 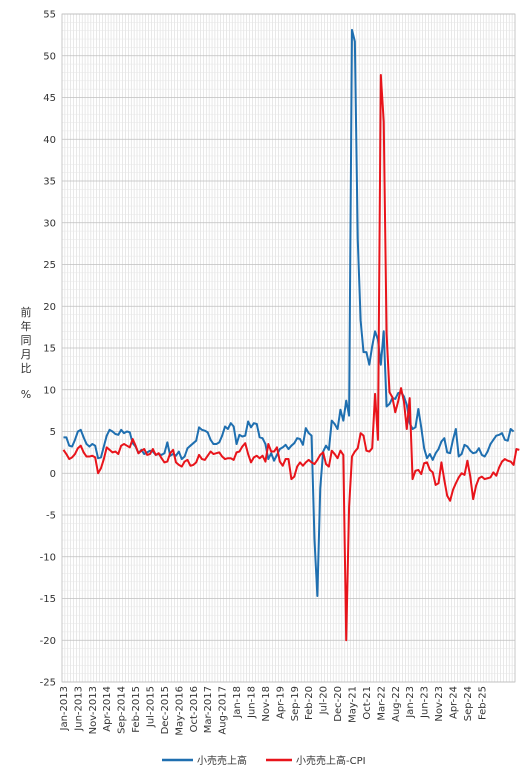 I want to click on y-tick-label: 55, so click(x=49, y=15).